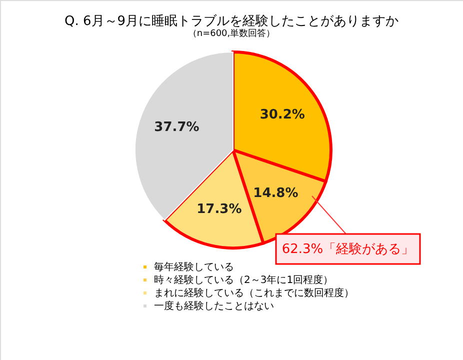  What do you see at coordinates (177, 128) in the screenshot?
I see `data-label: 37.7%` at bounding box center [177, 128].